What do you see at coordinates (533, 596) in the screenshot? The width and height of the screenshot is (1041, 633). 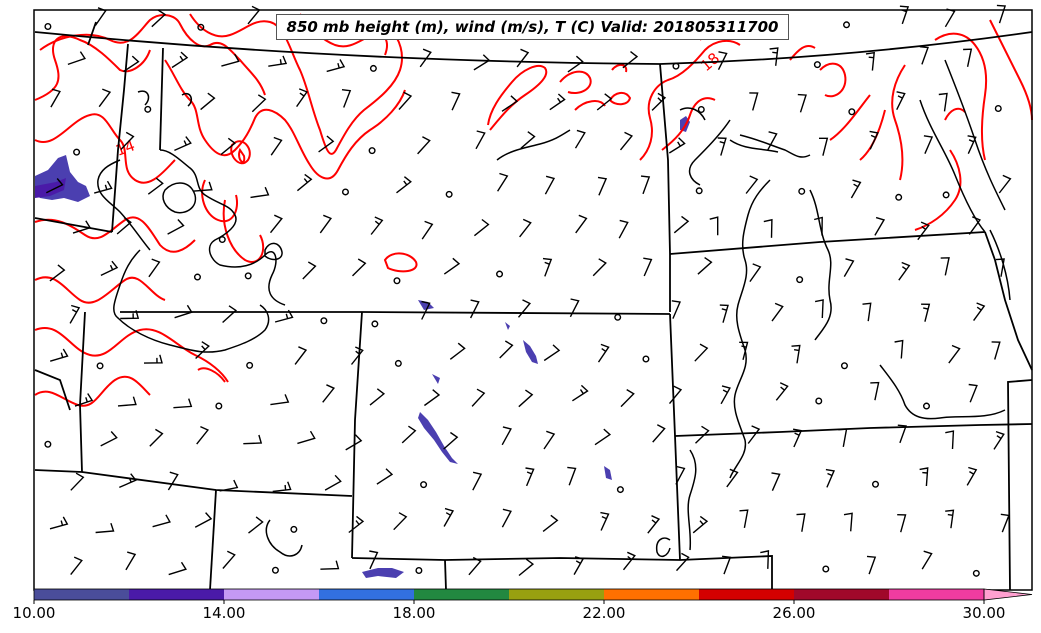 I see `colorbar` at bounding box center [533, 596].